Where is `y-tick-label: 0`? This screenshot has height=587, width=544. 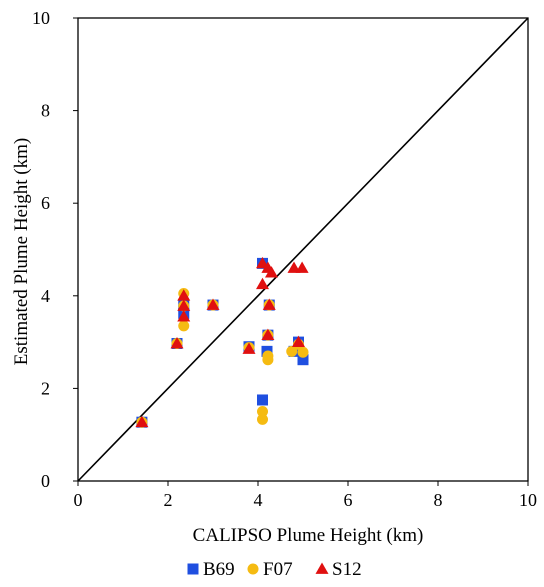 y-tick-label: 0 is located at coordinates (45, 481).